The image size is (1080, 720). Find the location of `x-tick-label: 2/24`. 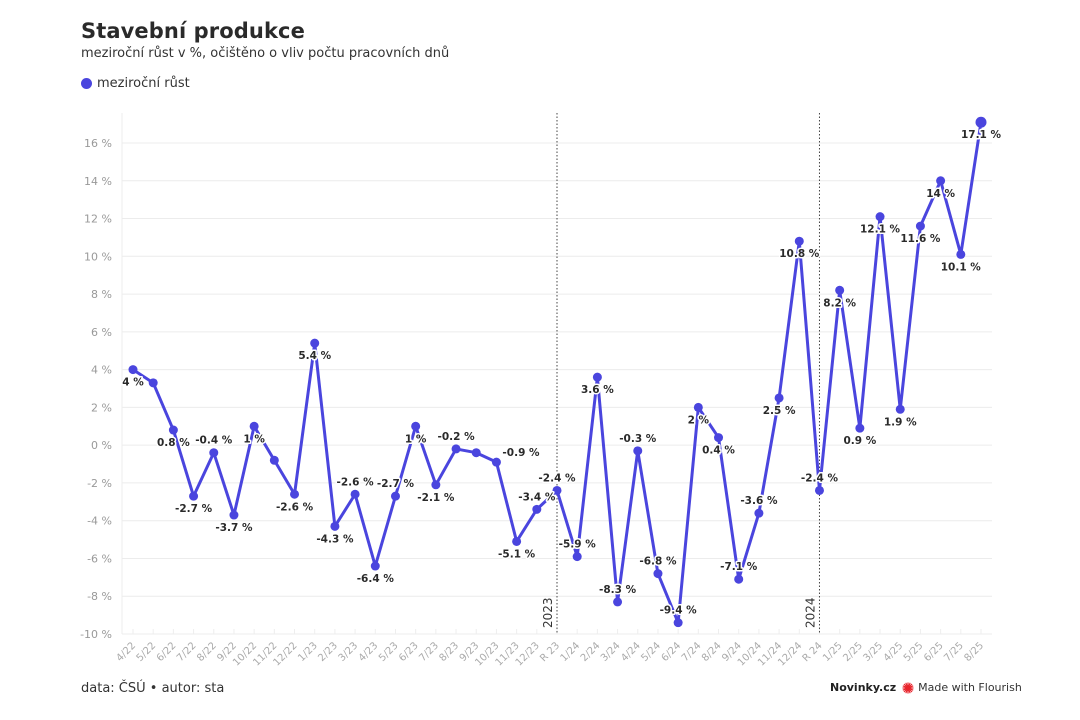

x-tick-label: 2/24 is located at coordinates (591, 652).